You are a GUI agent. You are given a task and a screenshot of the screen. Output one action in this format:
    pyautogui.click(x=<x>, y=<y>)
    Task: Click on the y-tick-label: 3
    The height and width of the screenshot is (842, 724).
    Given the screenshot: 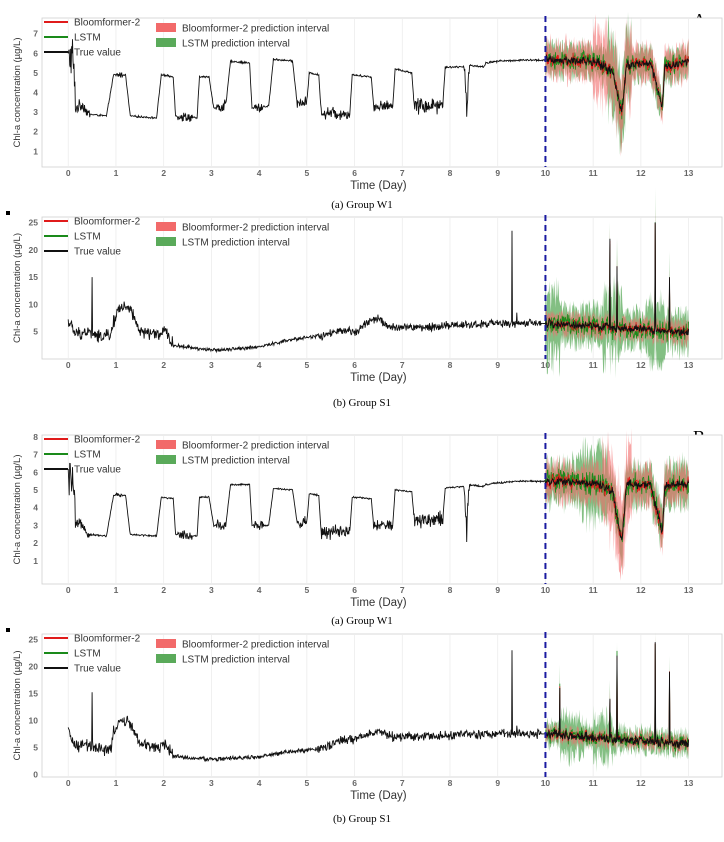 What is the action you would take?
    pyautogui.click(x=35, y=112)
    